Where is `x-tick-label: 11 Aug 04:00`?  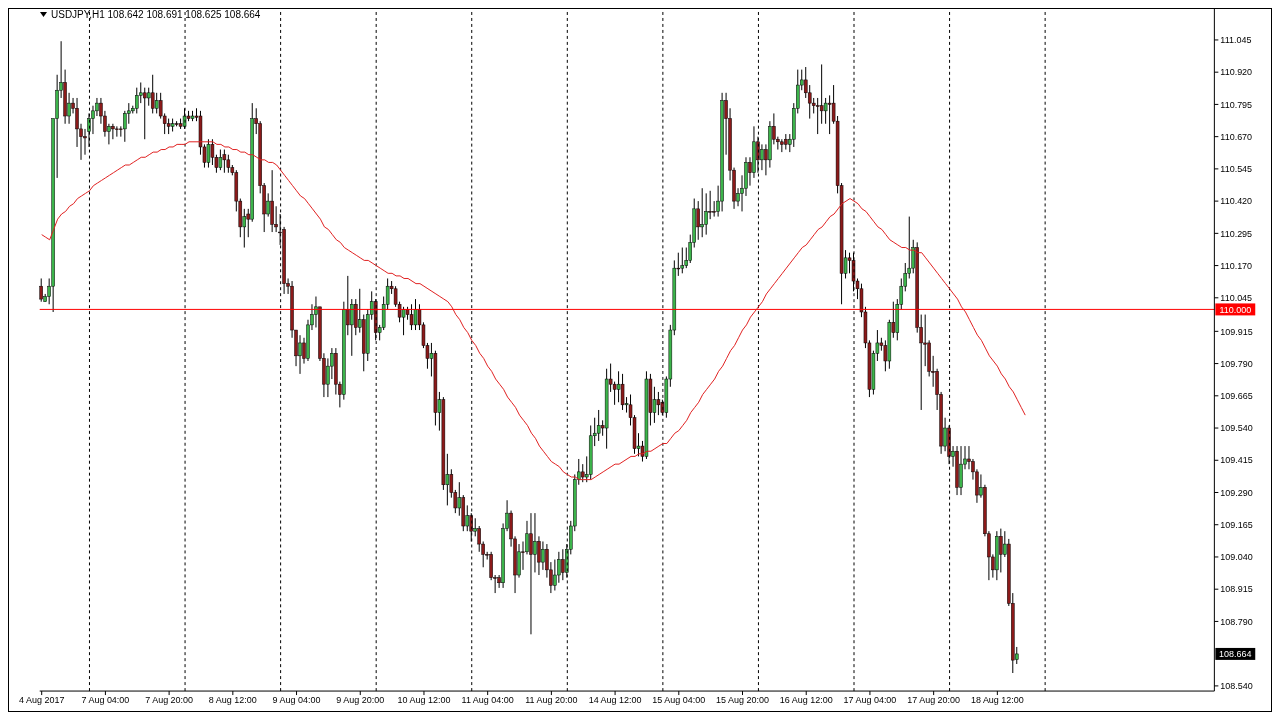
x-tick-label: 11 Aug 04:00 is located at coordinates (487, 700).